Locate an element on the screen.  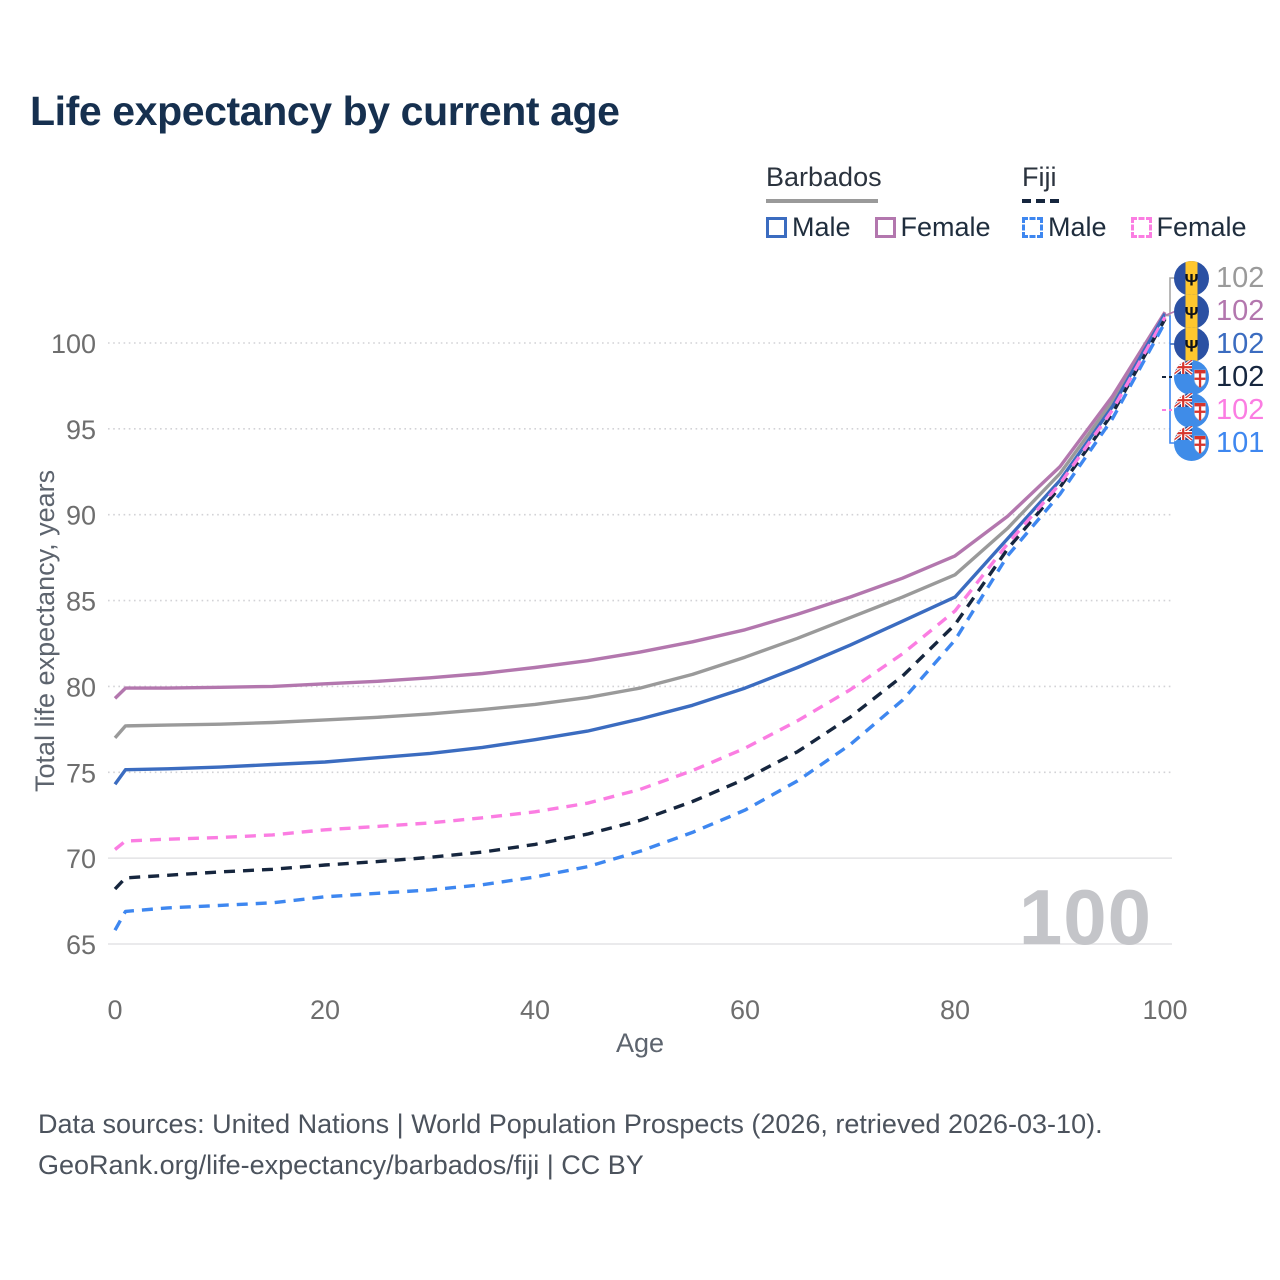
legend-item-barbados-female: Female is located at coordinates (932, 227).